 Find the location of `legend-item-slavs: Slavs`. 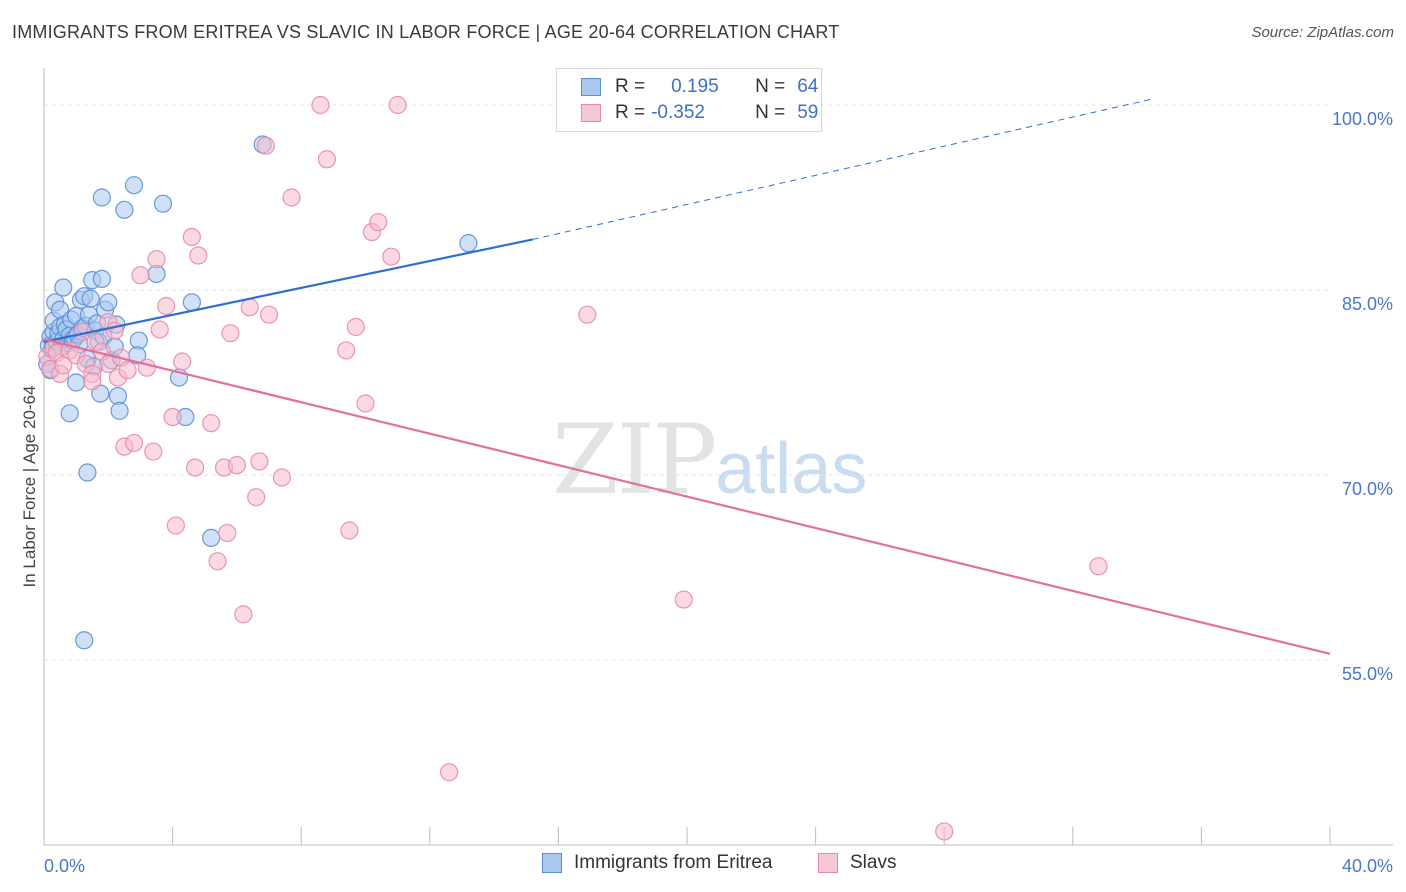

legend-item-slavs: Slavs is located at coordinates (857, 863).